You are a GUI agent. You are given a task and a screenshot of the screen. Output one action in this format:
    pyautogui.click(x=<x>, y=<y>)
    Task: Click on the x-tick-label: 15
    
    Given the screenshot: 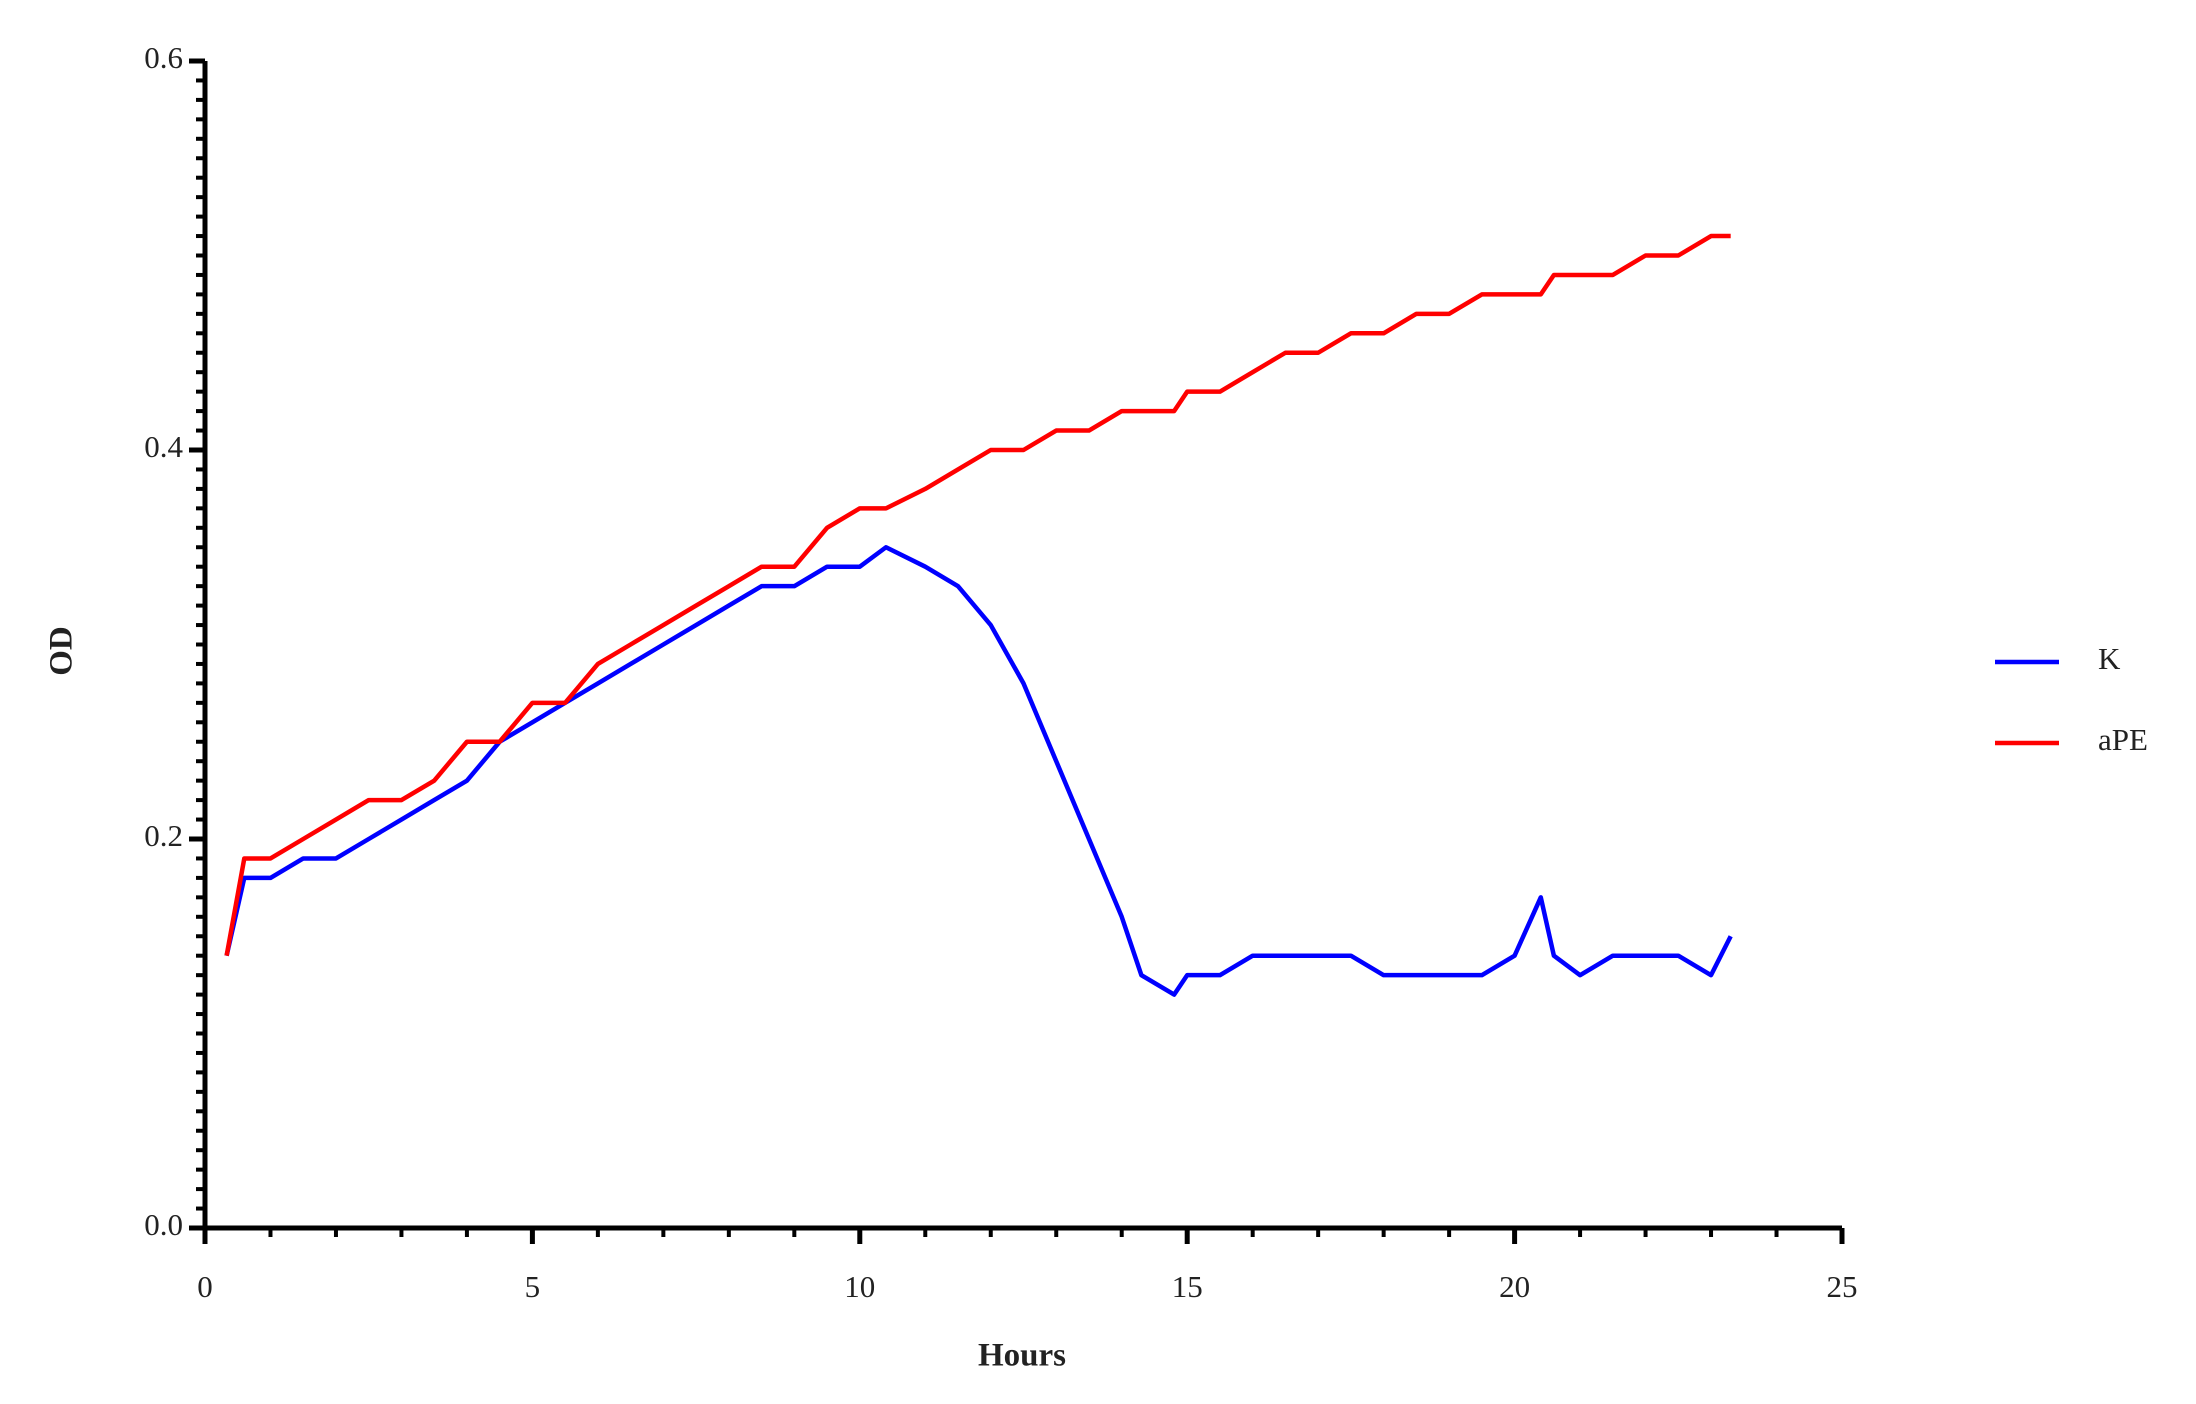 What is the action you would take?
    pyautogui.click(x=1187, y=1286)
    